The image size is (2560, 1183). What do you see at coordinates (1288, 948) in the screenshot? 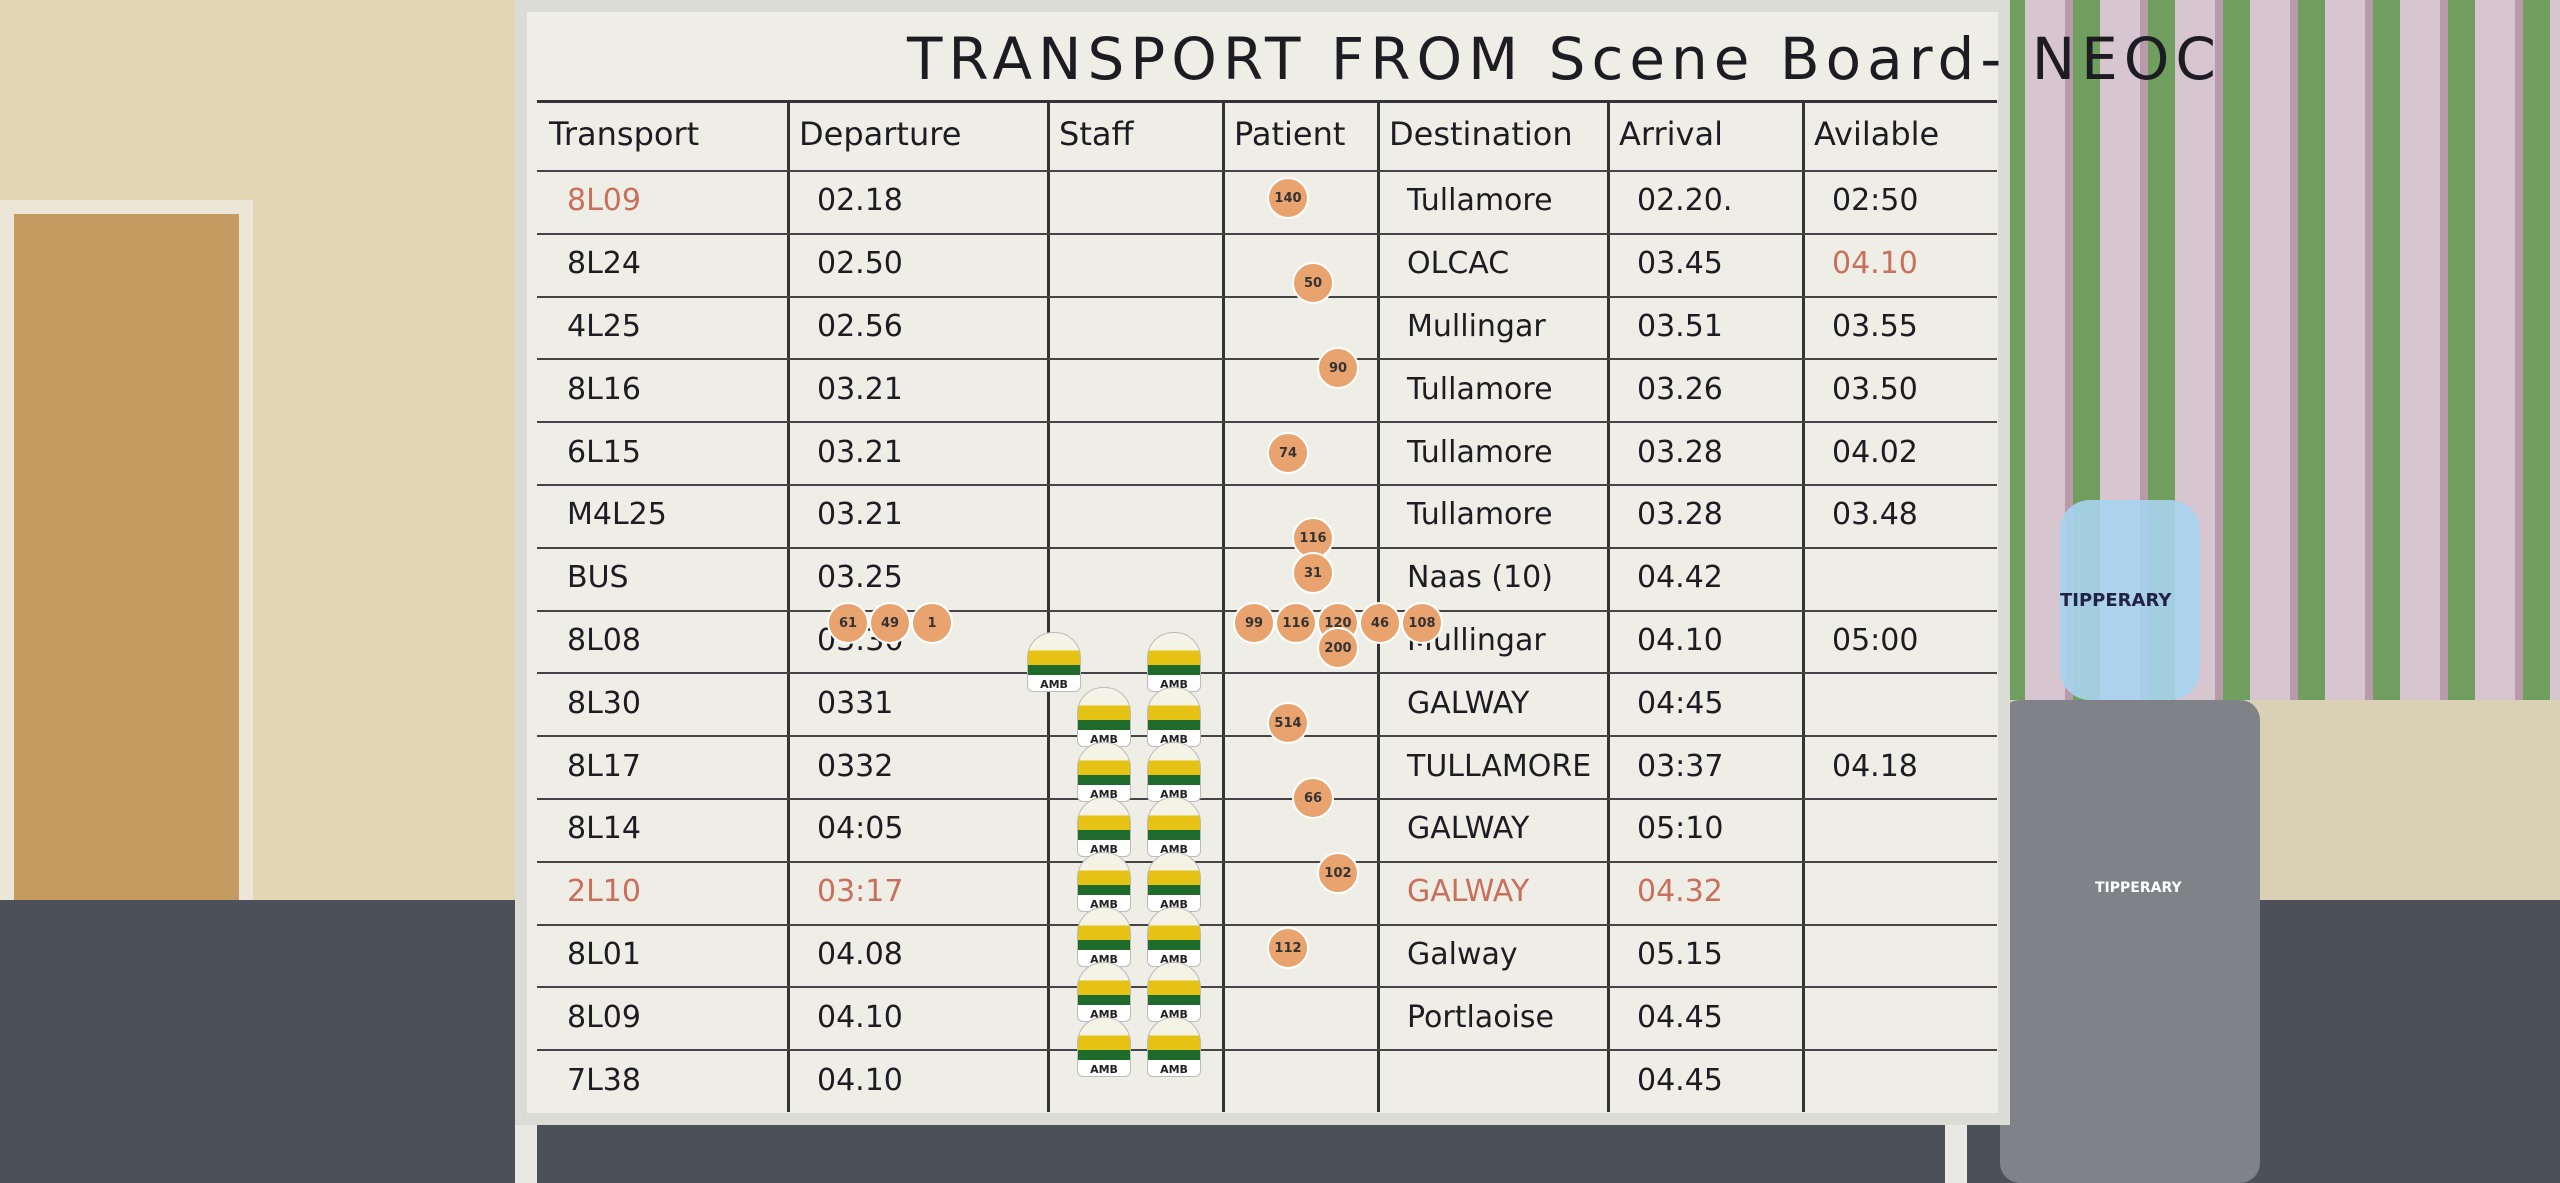
I see `patient-tag: 112` at bounding box center [1288, 948].